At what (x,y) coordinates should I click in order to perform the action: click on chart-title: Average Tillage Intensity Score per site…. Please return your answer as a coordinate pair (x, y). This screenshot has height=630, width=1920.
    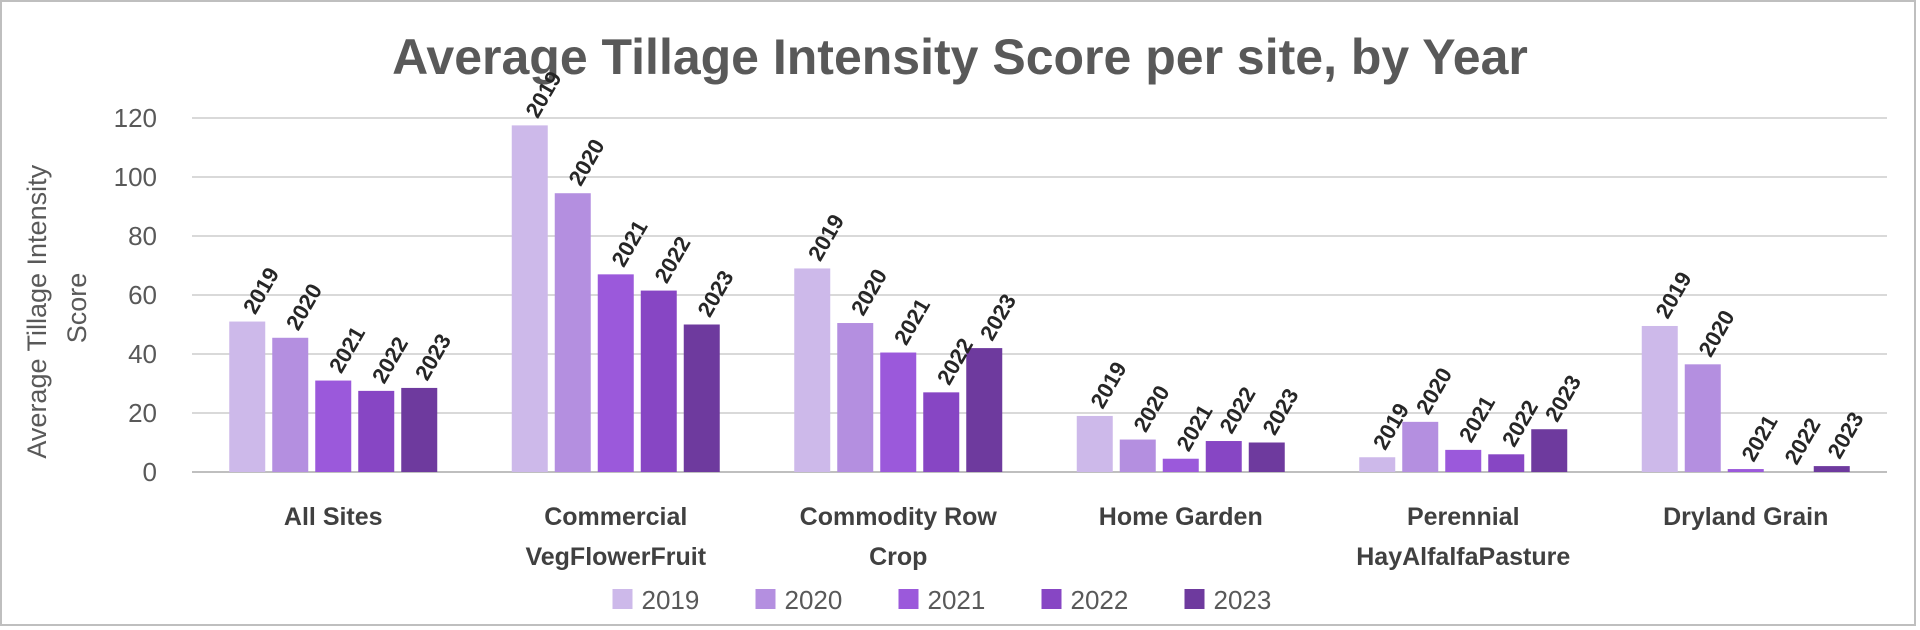
    Looking at the image, I should click on (960, 57).